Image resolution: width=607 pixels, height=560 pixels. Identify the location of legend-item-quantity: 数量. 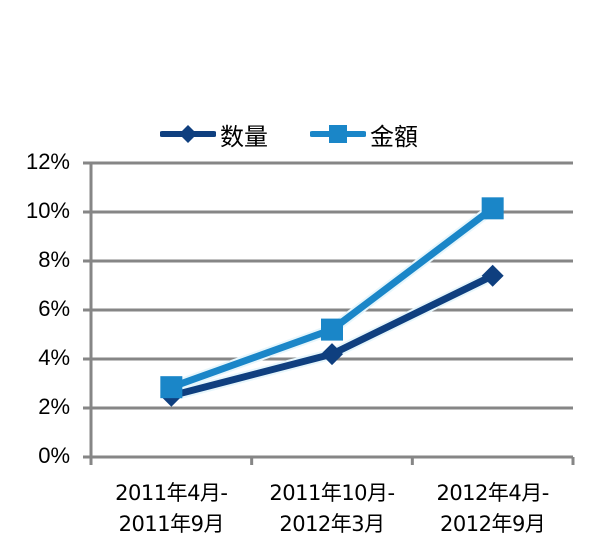
(214, 134).